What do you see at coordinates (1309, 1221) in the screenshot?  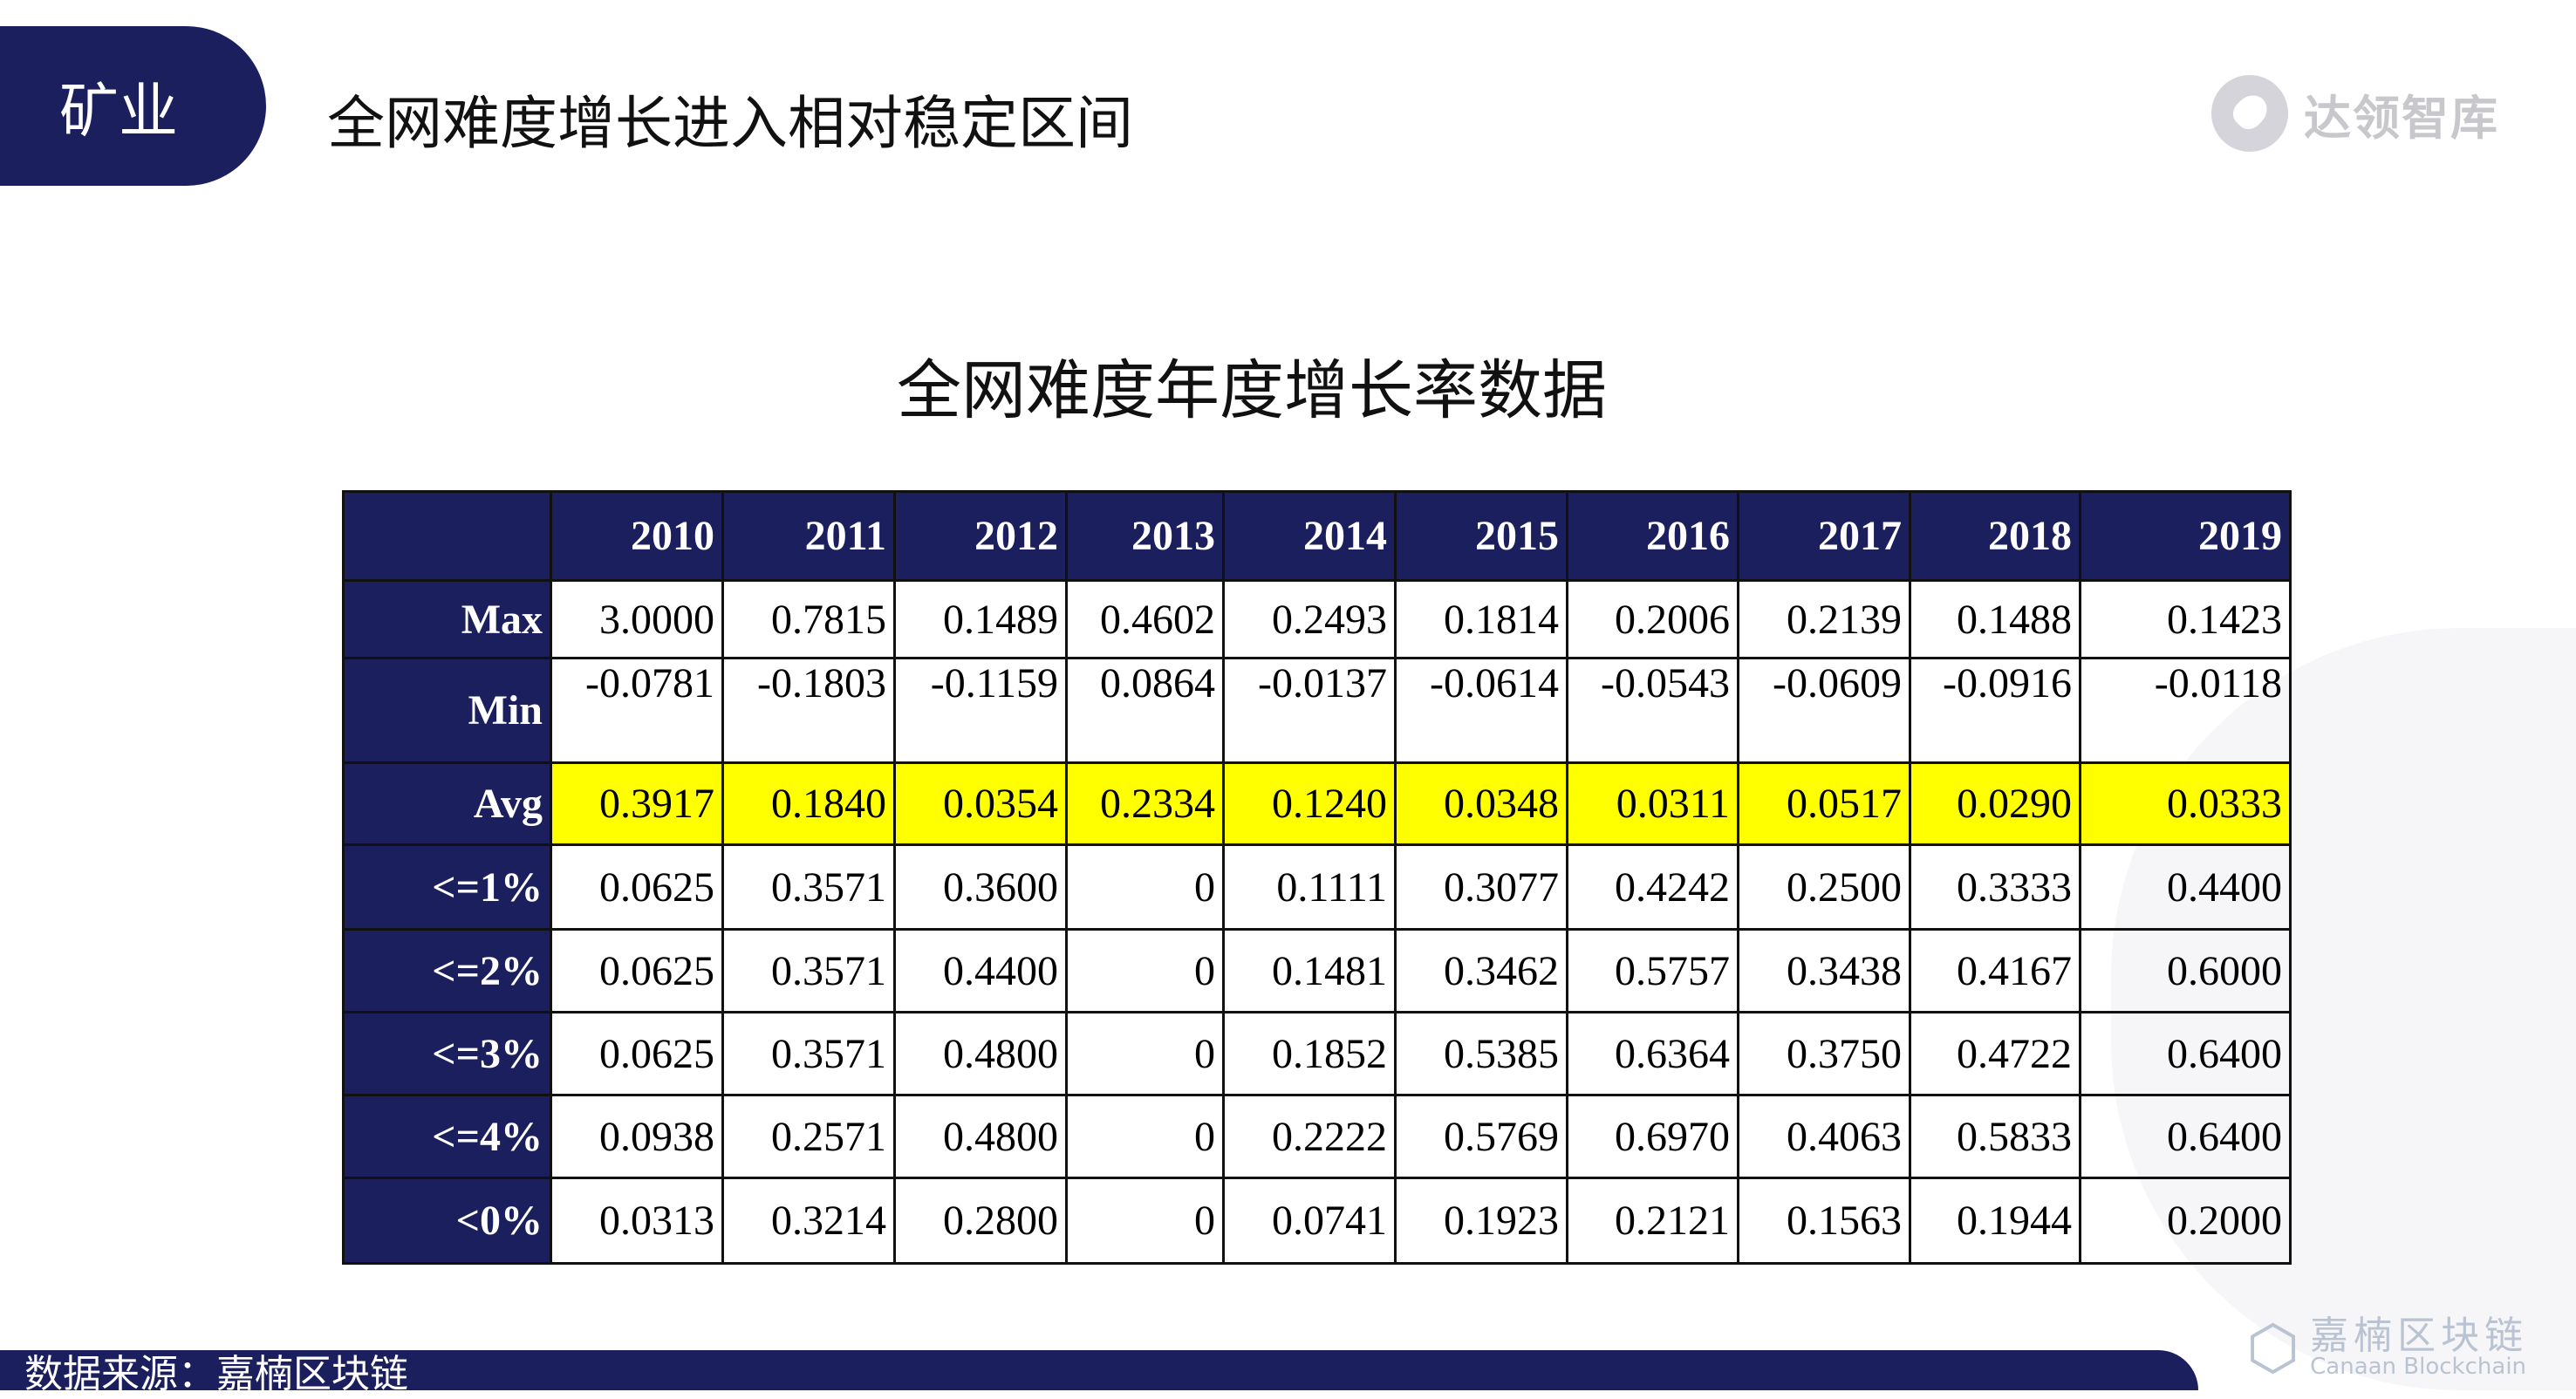 I see `table-cell: 0.0741` at bounding box center [1309, 1221].